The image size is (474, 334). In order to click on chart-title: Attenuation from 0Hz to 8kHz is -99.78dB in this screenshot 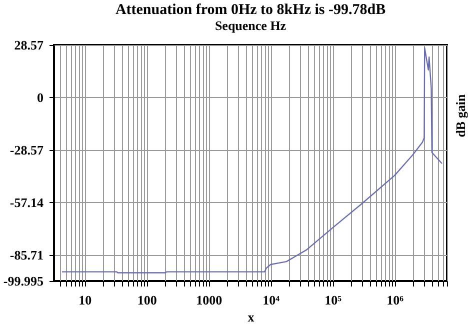, I will do `click(250, 10)`.